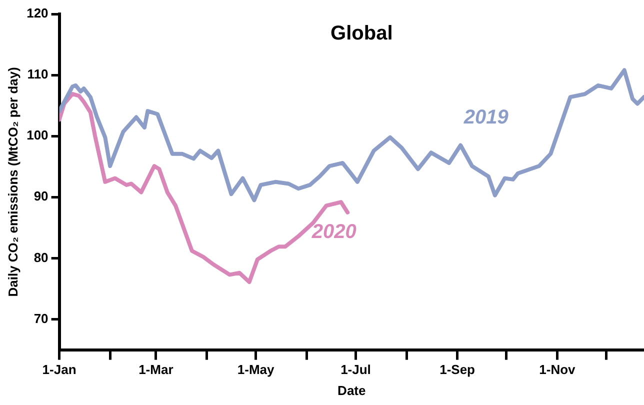 The width and height of the screenshot is (644, 405). I want to click on x-axis-title: Date, so click(352, 390).